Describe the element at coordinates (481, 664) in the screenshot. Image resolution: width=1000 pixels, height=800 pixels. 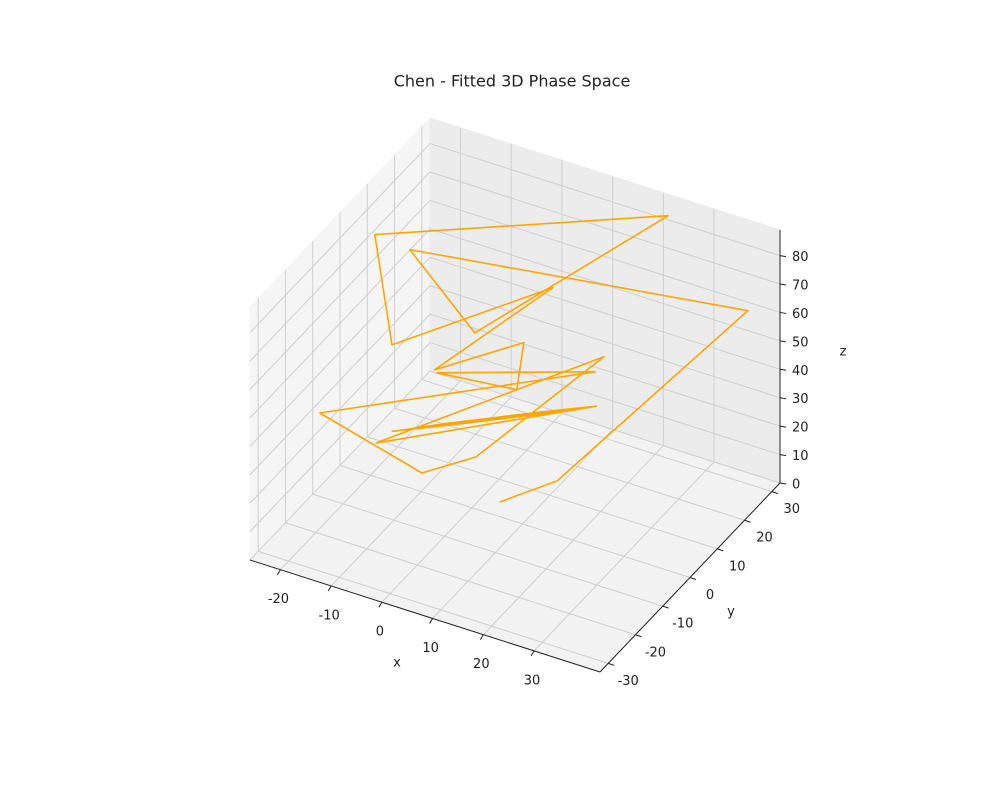
I see `x-tick-label: 20` at that location.